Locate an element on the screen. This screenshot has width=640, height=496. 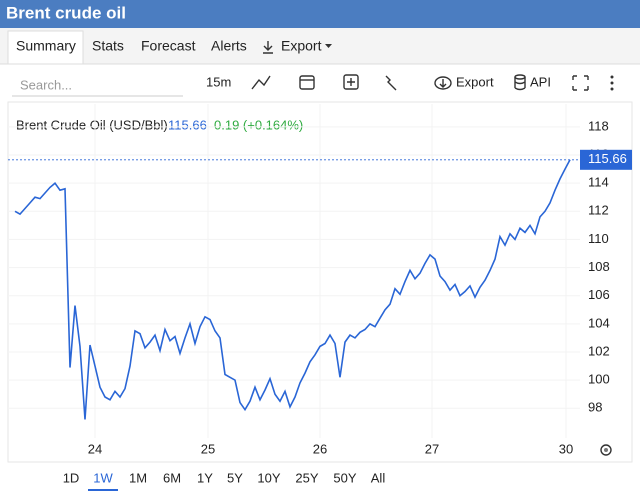
y-tick-label: 100 is located at coordinates (599, 379).